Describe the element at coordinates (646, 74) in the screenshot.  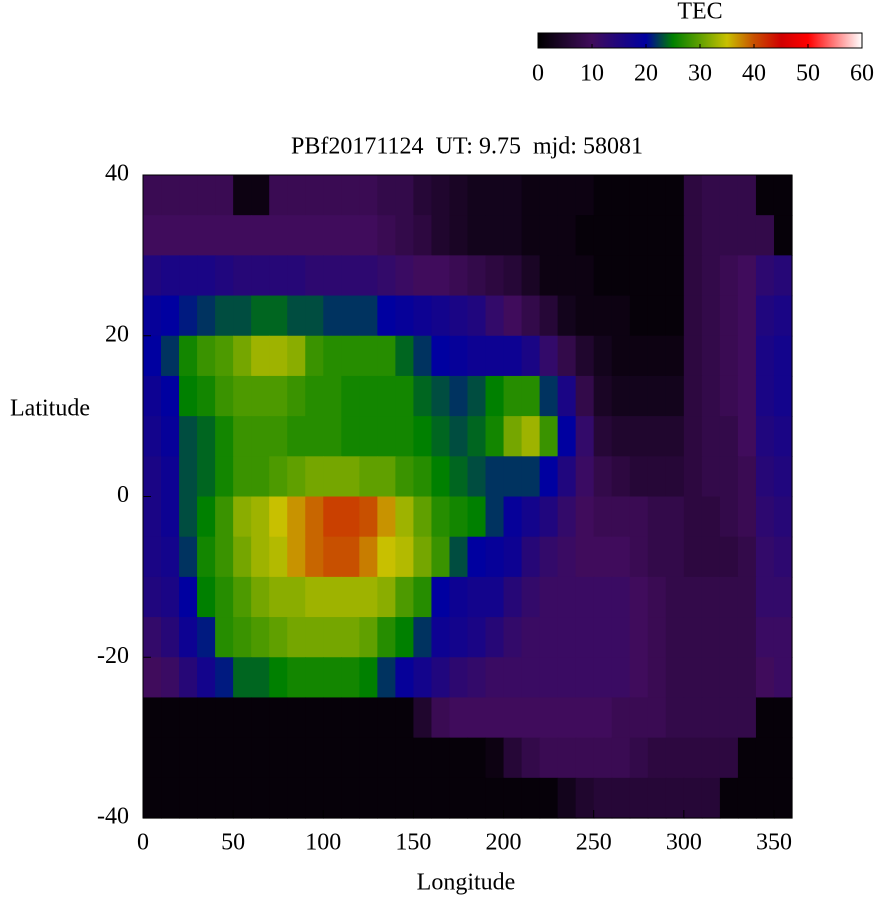
I see `colorbar-tick-label: 20` at that location.